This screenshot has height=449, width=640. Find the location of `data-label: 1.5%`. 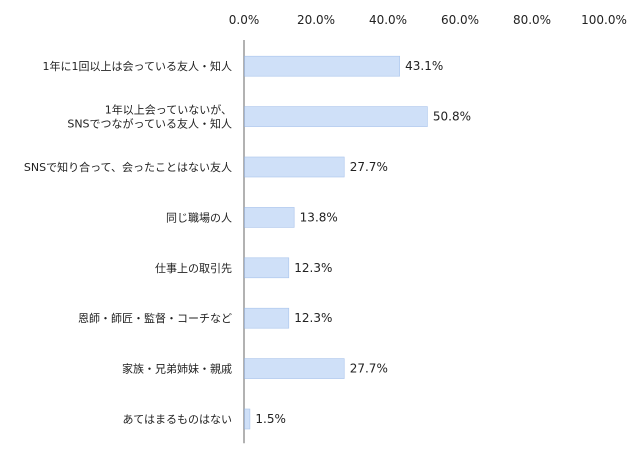

data-label: 1.5% is located at coordinates (270, 419).